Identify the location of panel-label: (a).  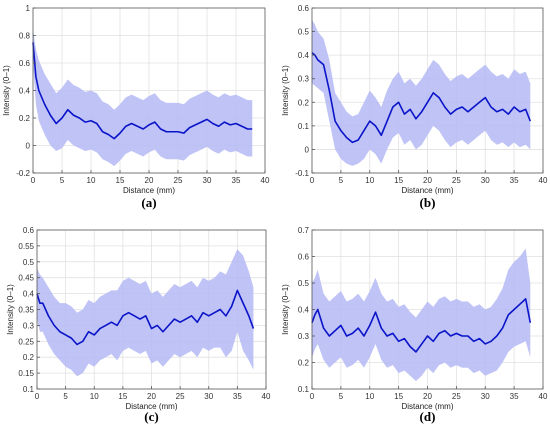
(148, 202).